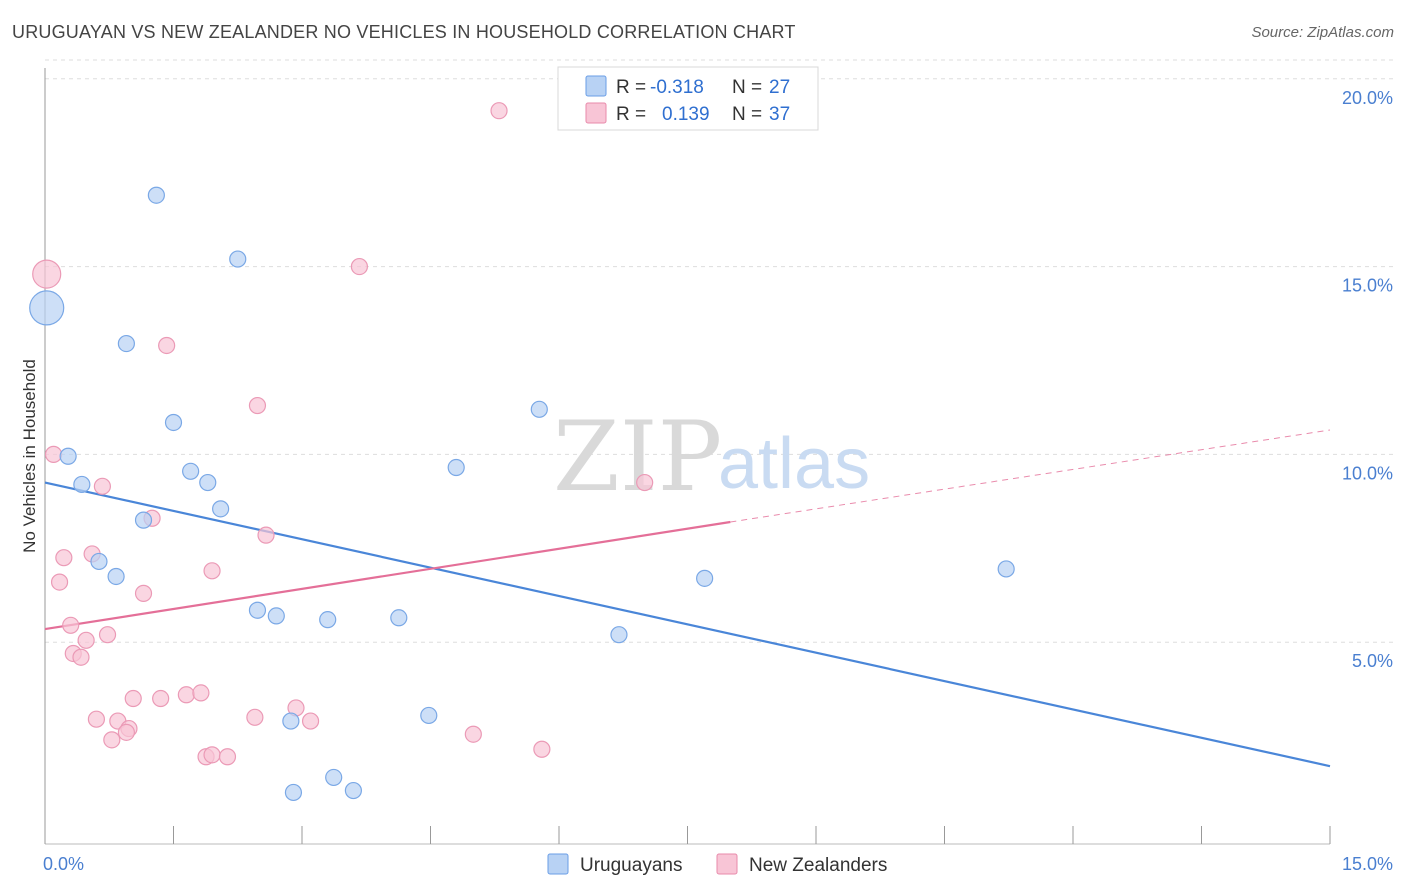 Image resolution: width=1406 pixels, height=892 pixels. Describe the element at coordinates (631, 87) in the screenshot. I see `legend-r-label-1: R =` at that location.